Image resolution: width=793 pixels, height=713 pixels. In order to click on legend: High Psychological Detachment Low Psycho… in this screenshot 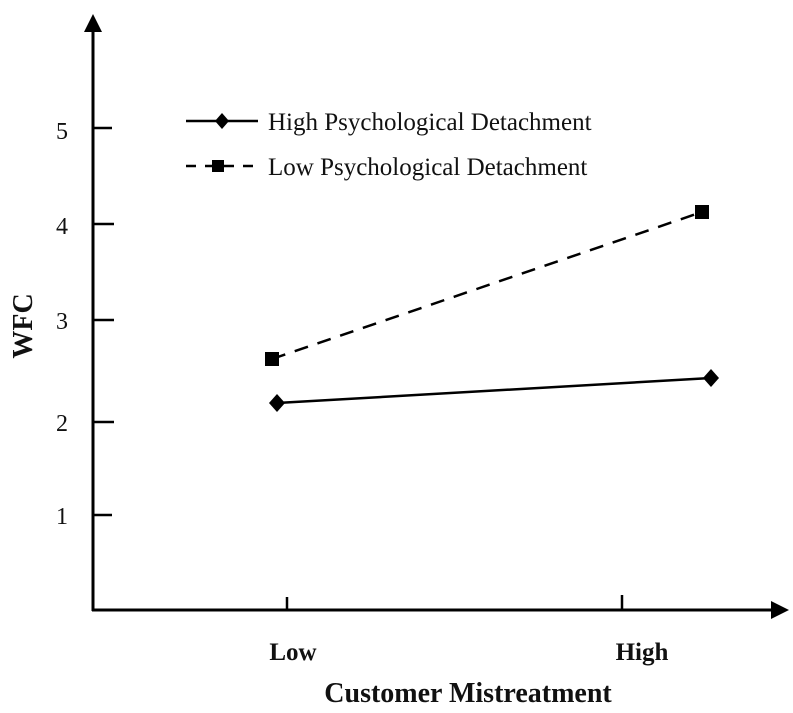, I will do `click(389, 145)`.